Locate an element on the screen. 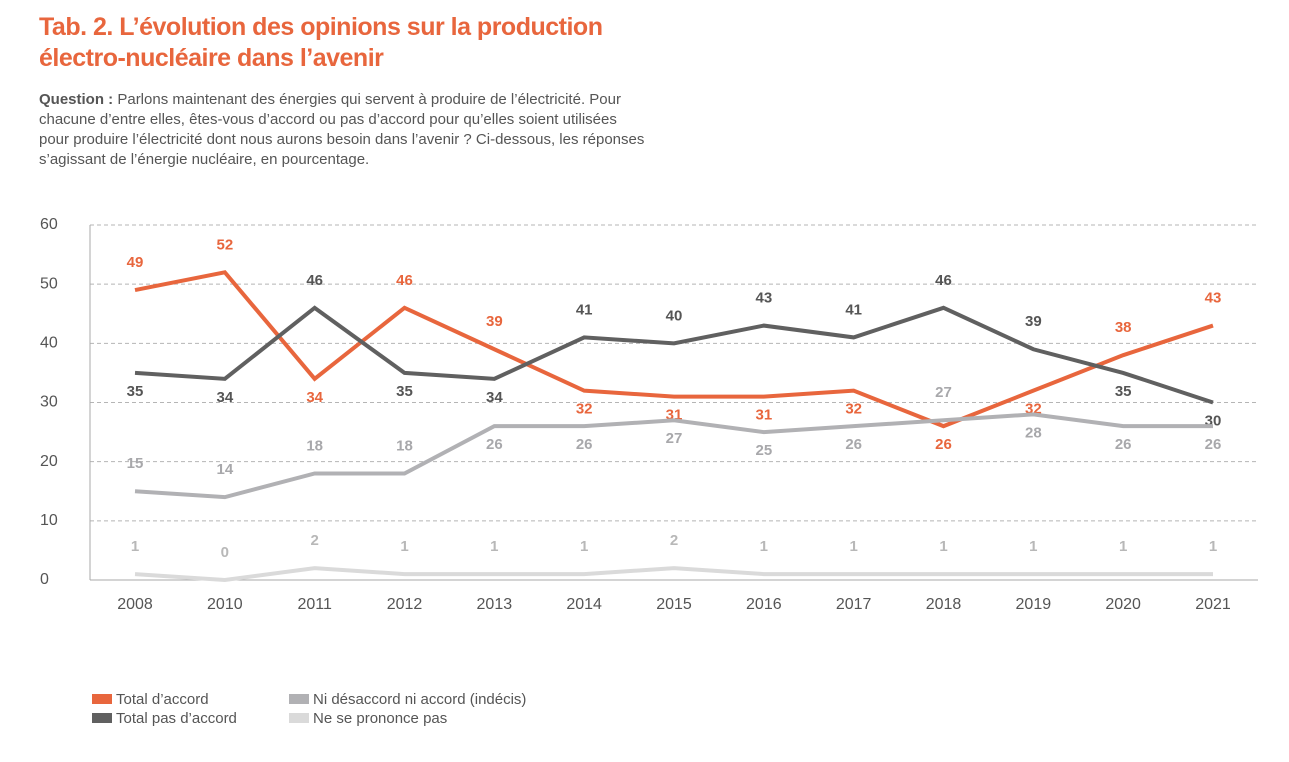 The image size is (1289, 762). x-tick-label: 2012 is located at coordinates (405, 604).